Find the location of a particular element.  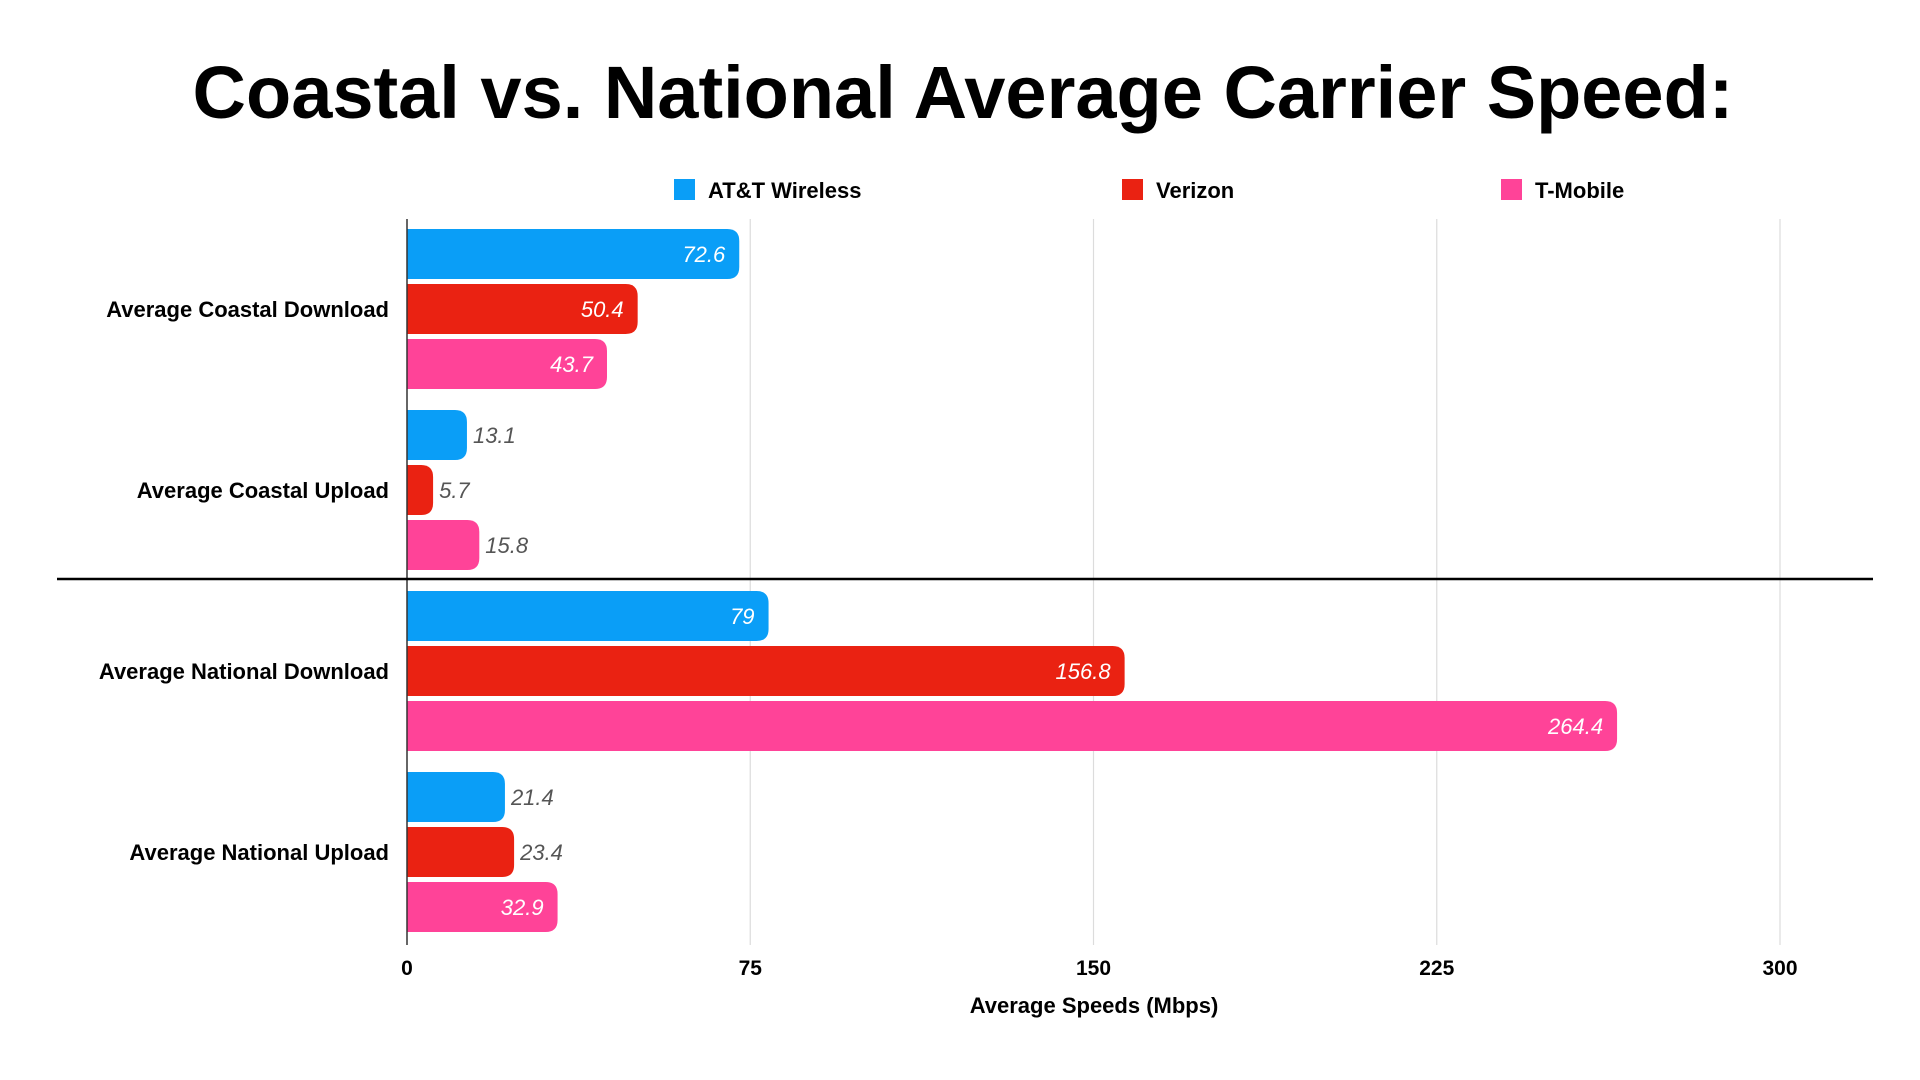

legend-swatch-t-mobile is located at coordinates (1511, 189).